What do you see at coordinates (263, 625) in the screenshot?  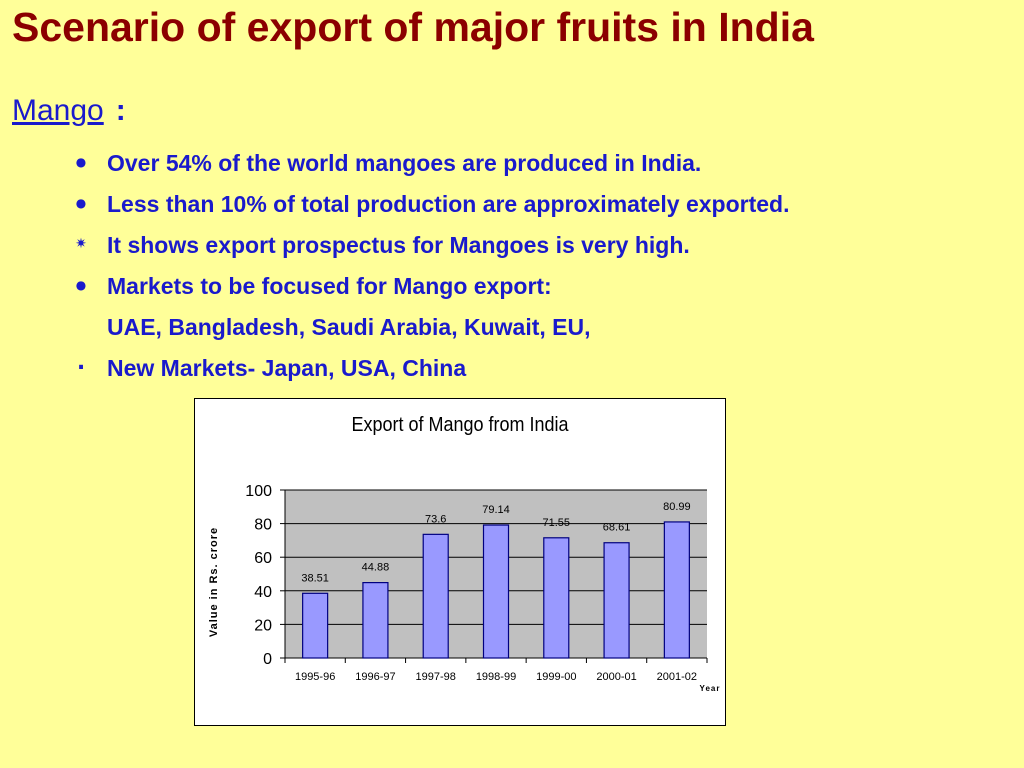 I see `y-tick-label: 20` at bounding box center [263, 625].